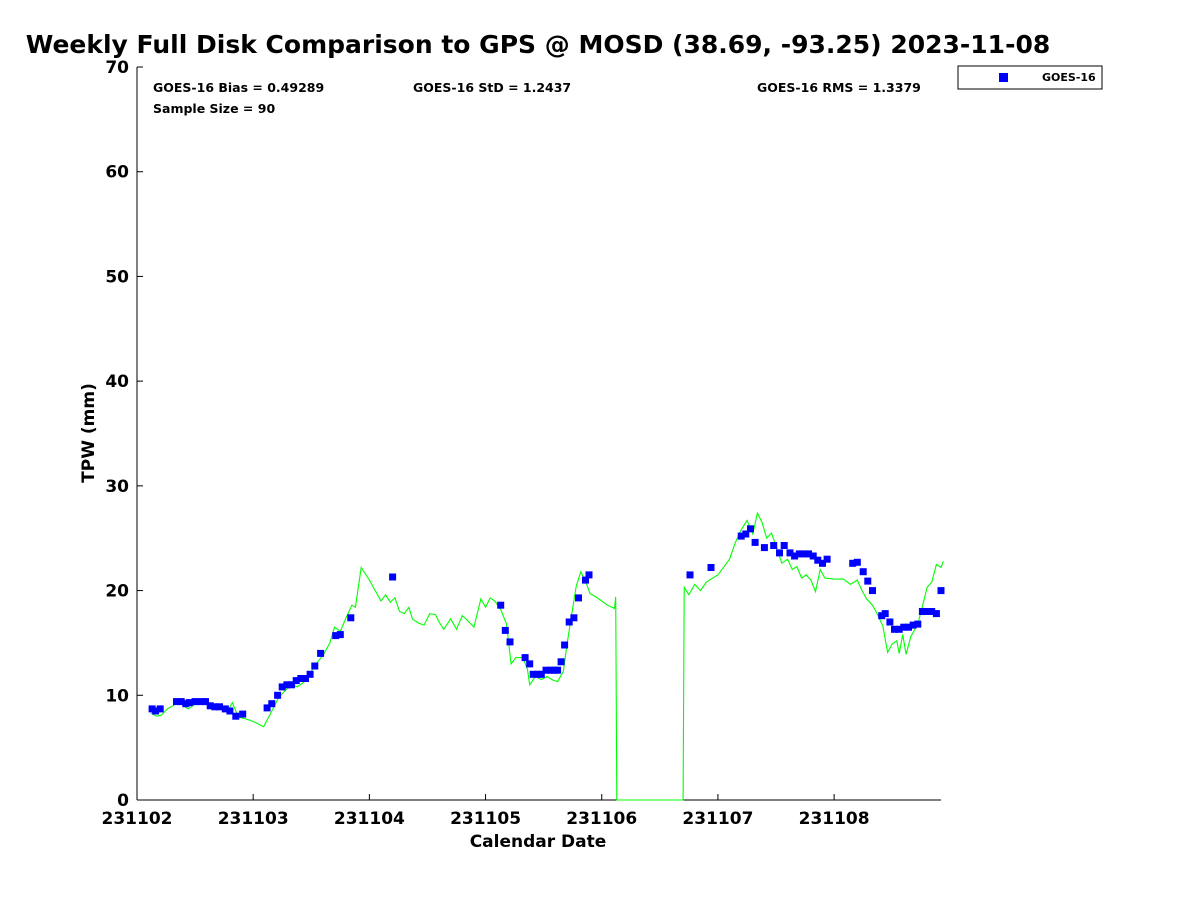  What do you see at coordinates (601, 819) in the screenshot?
I see `x-tick-label: 231106` at bounding box center [601, 819].